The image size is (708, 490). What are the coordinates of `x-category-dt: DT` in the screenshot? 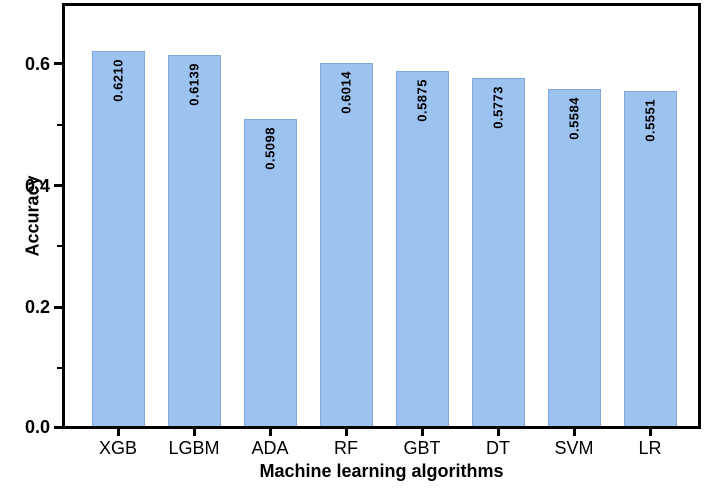 It's located at (498, 444).